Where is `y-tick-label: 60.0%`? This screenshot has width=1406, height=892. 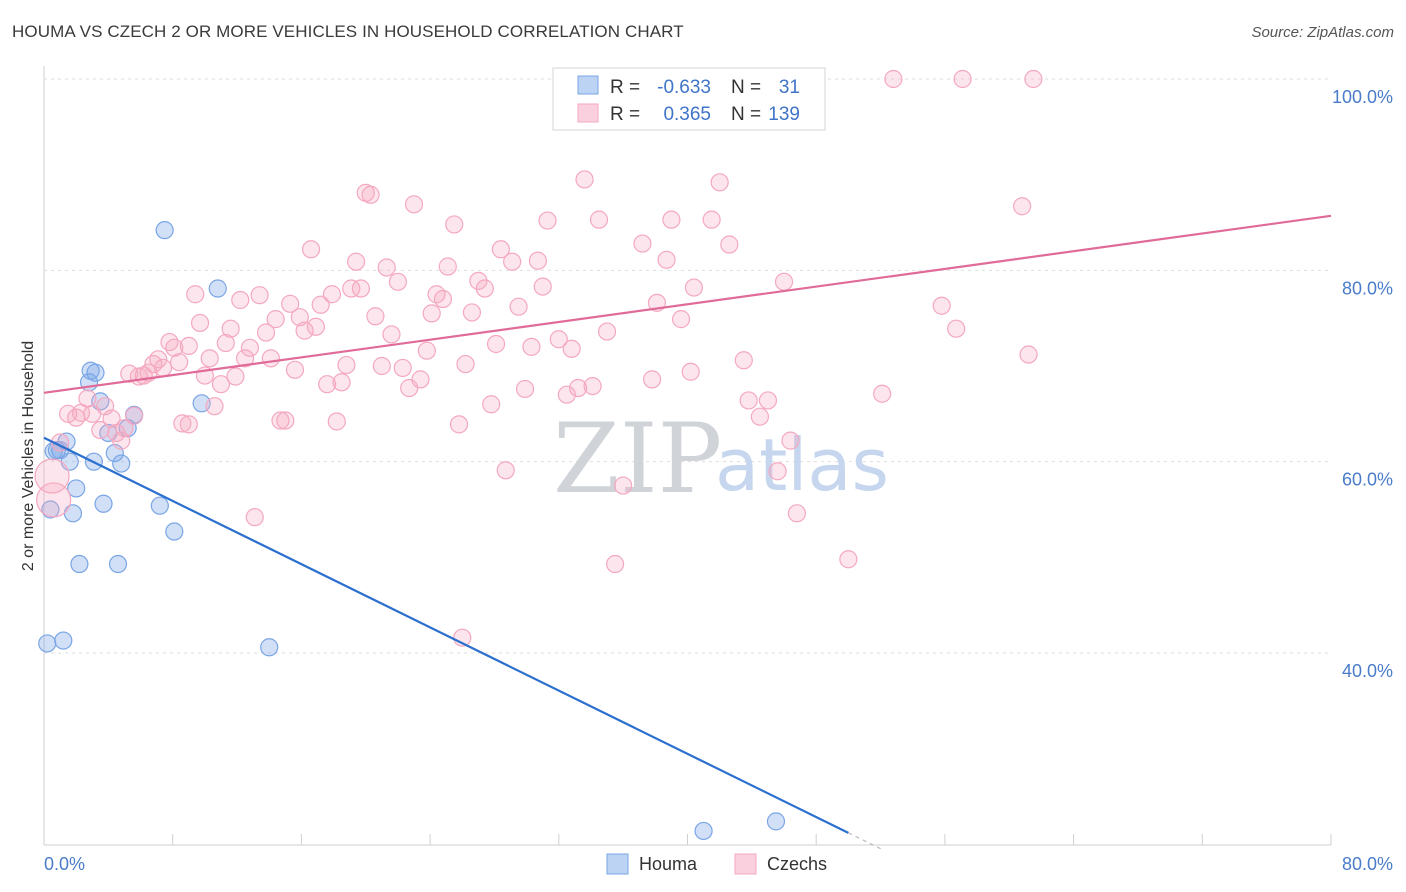 y-tick-label: 60.0% is located at coordinates (1367, 480).